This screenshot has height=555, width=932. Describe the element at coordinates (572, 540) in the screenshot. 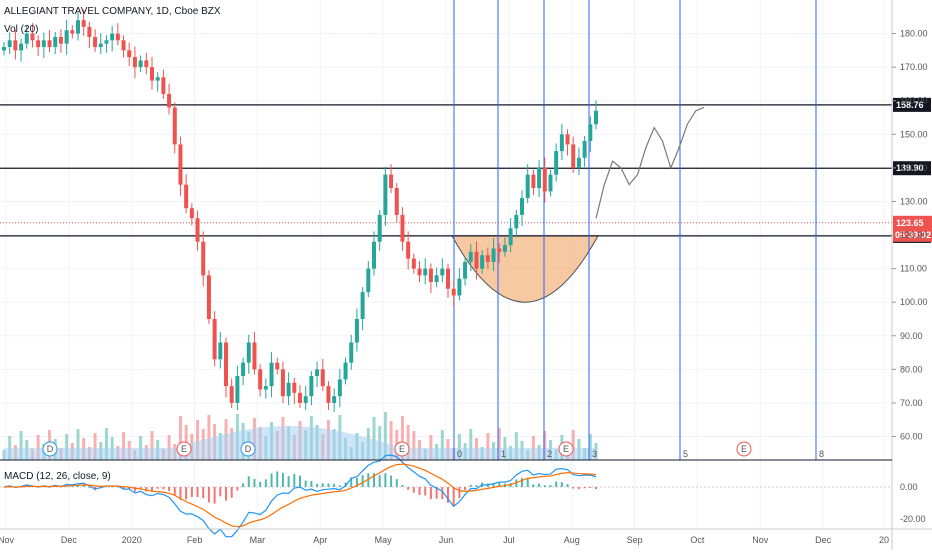

I see `x-tick-label: Aug` at that location.